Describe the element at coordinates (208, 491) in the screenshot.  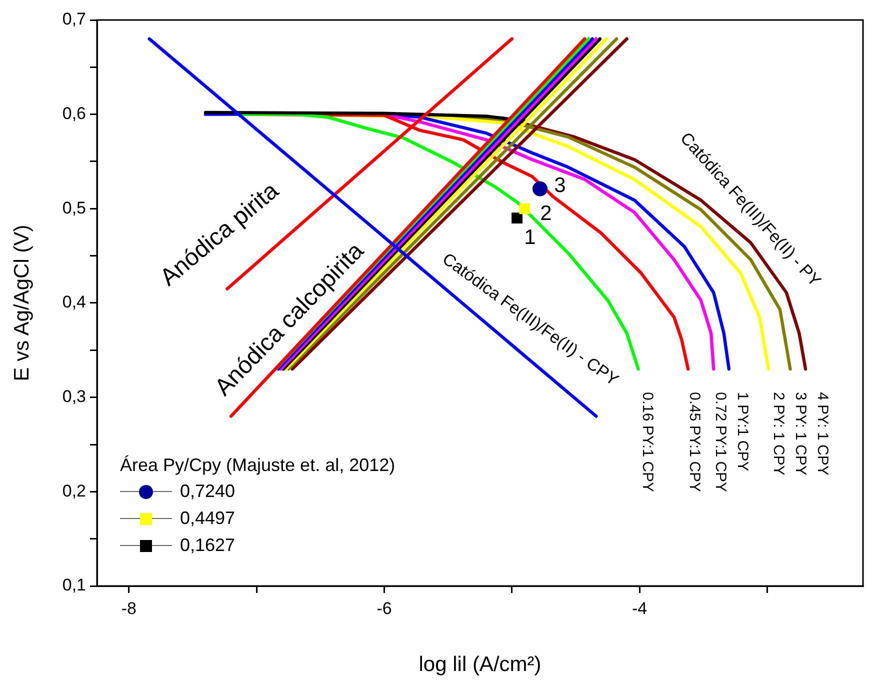
I see `legend-label: 0,7240` at that location.